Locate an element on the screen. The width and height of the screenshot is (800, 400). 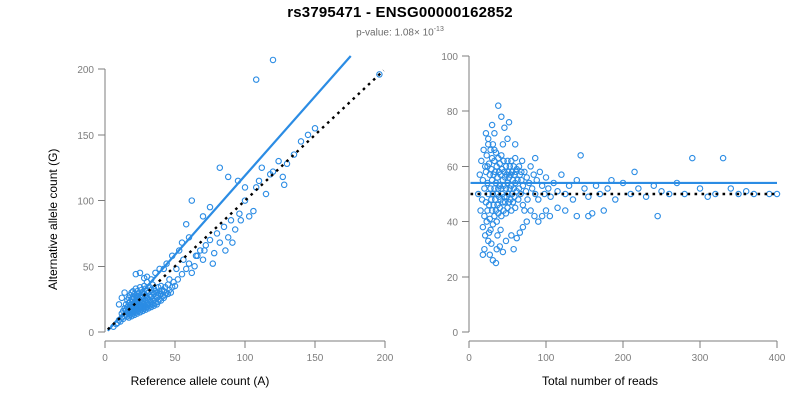
y-axis-tick-label: 0 is located at coordinates (455, 333).